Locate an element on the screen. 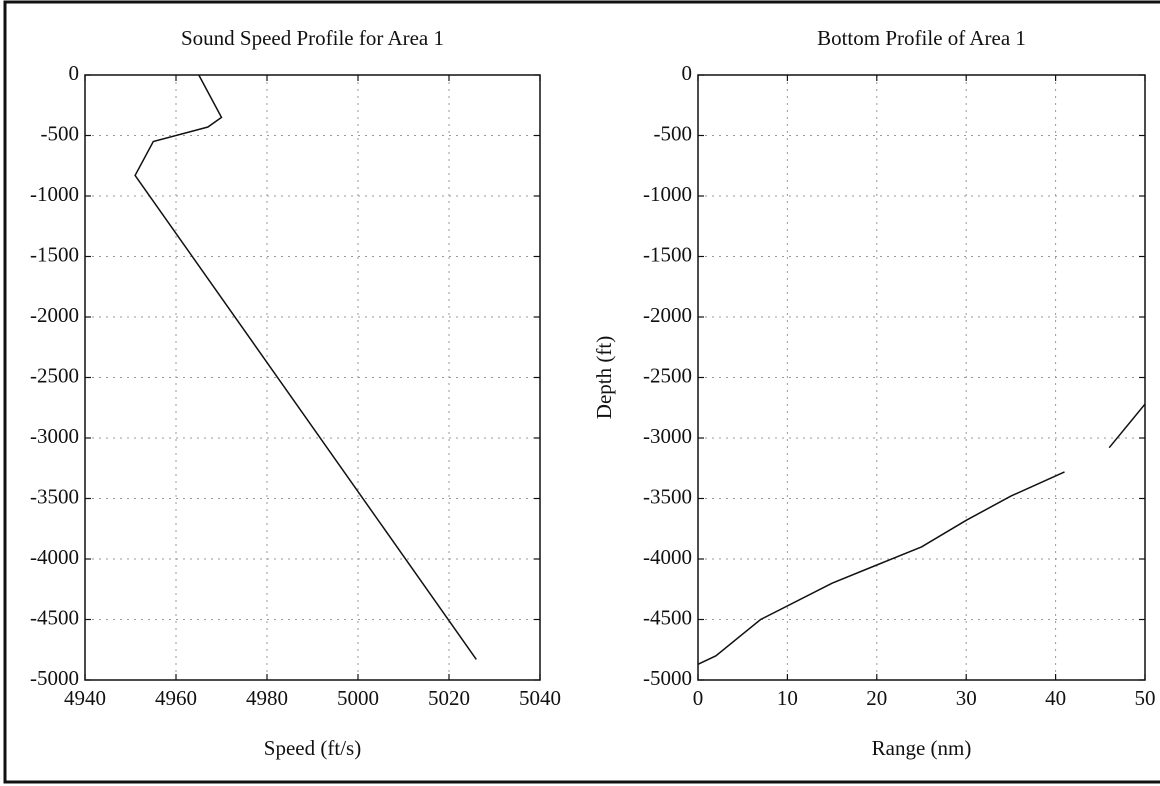 This screenshot has height=786, width=1160. x-tick-label: 0 is located at coordinates (698, 698).